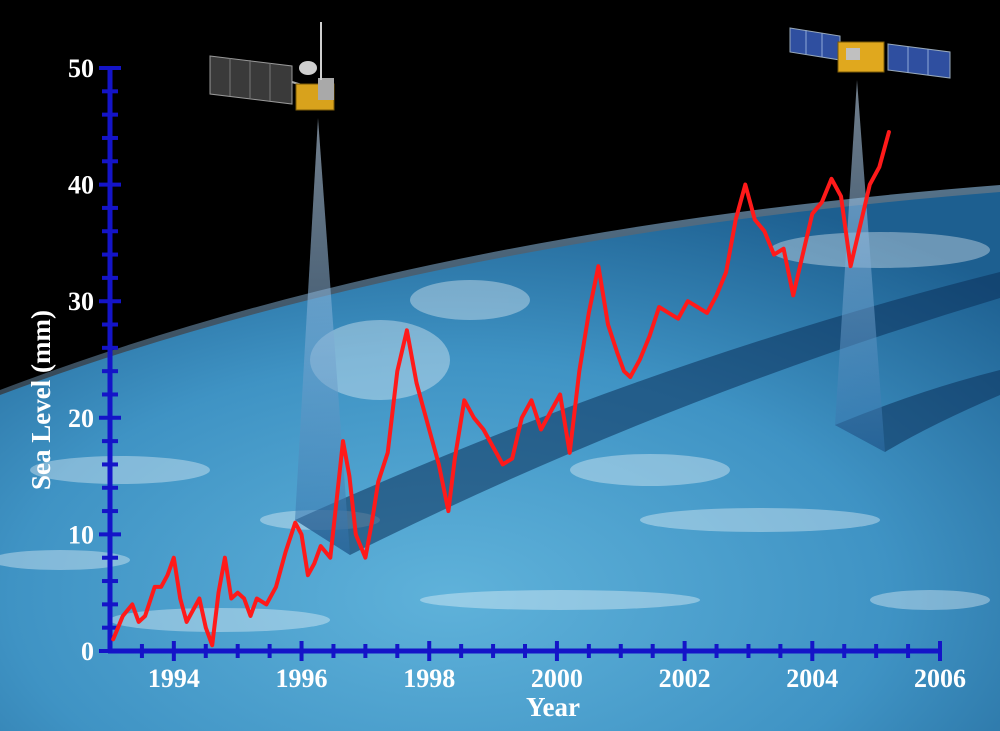 The width and height of the screenshot is (1000, 731). I want to click on y-tick-label: 0, so click(87, 651).